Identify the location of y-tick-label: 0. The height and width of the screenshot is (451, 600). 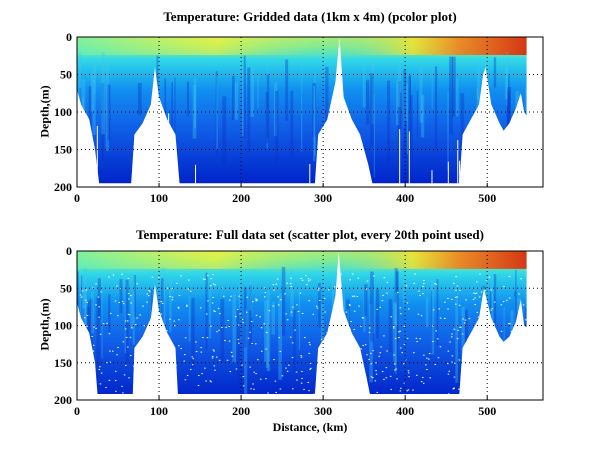
(69, 37).